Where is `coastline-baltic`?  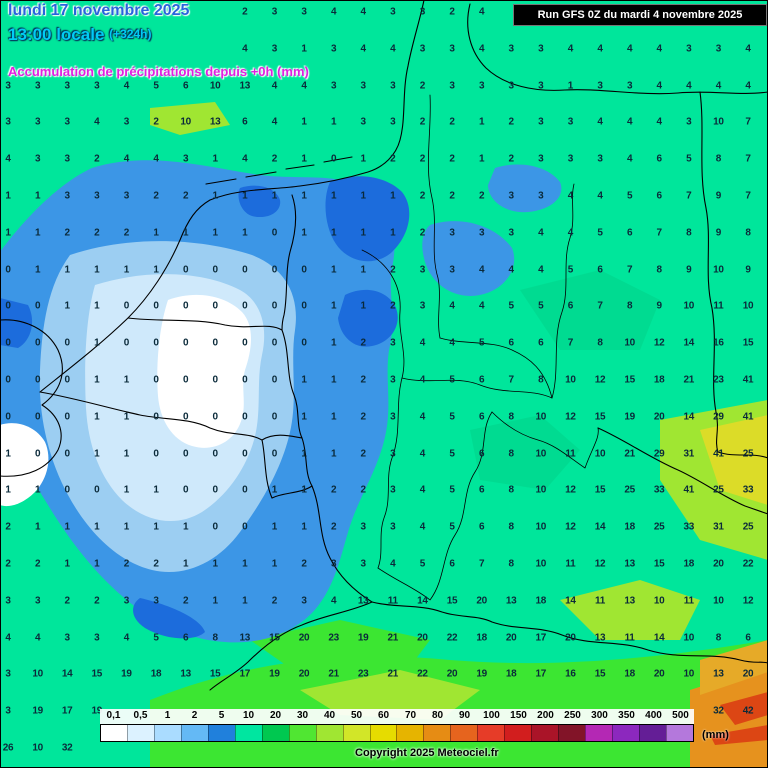 coastline-baltic is located at coordinates (617, 49).